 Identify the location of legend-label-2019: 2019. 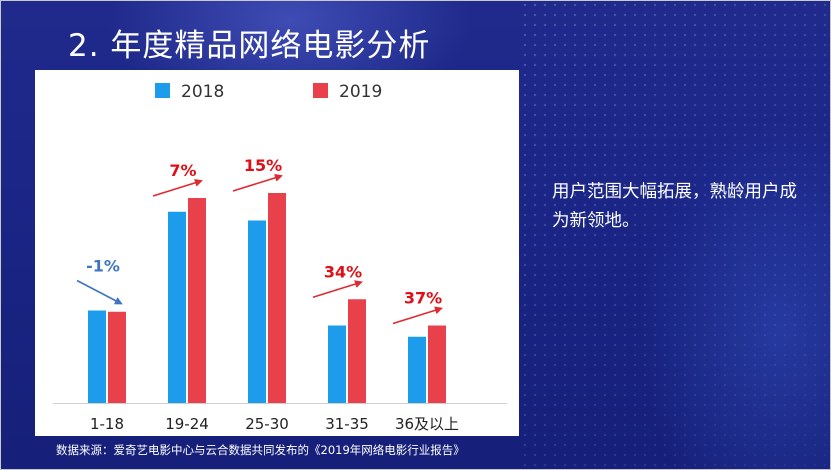
(360, 92).